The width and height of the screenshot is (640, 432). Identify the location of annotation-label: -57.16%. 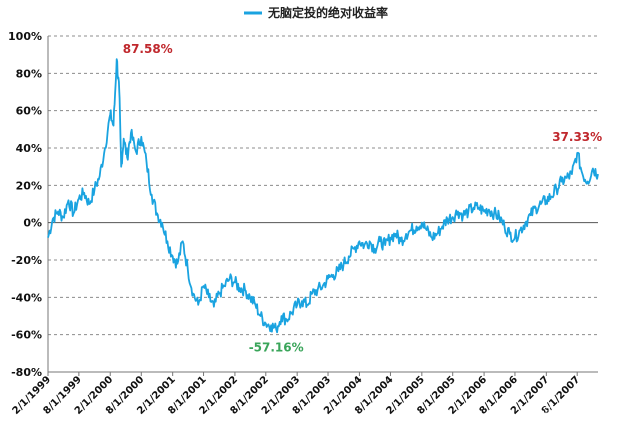
(276, 347).